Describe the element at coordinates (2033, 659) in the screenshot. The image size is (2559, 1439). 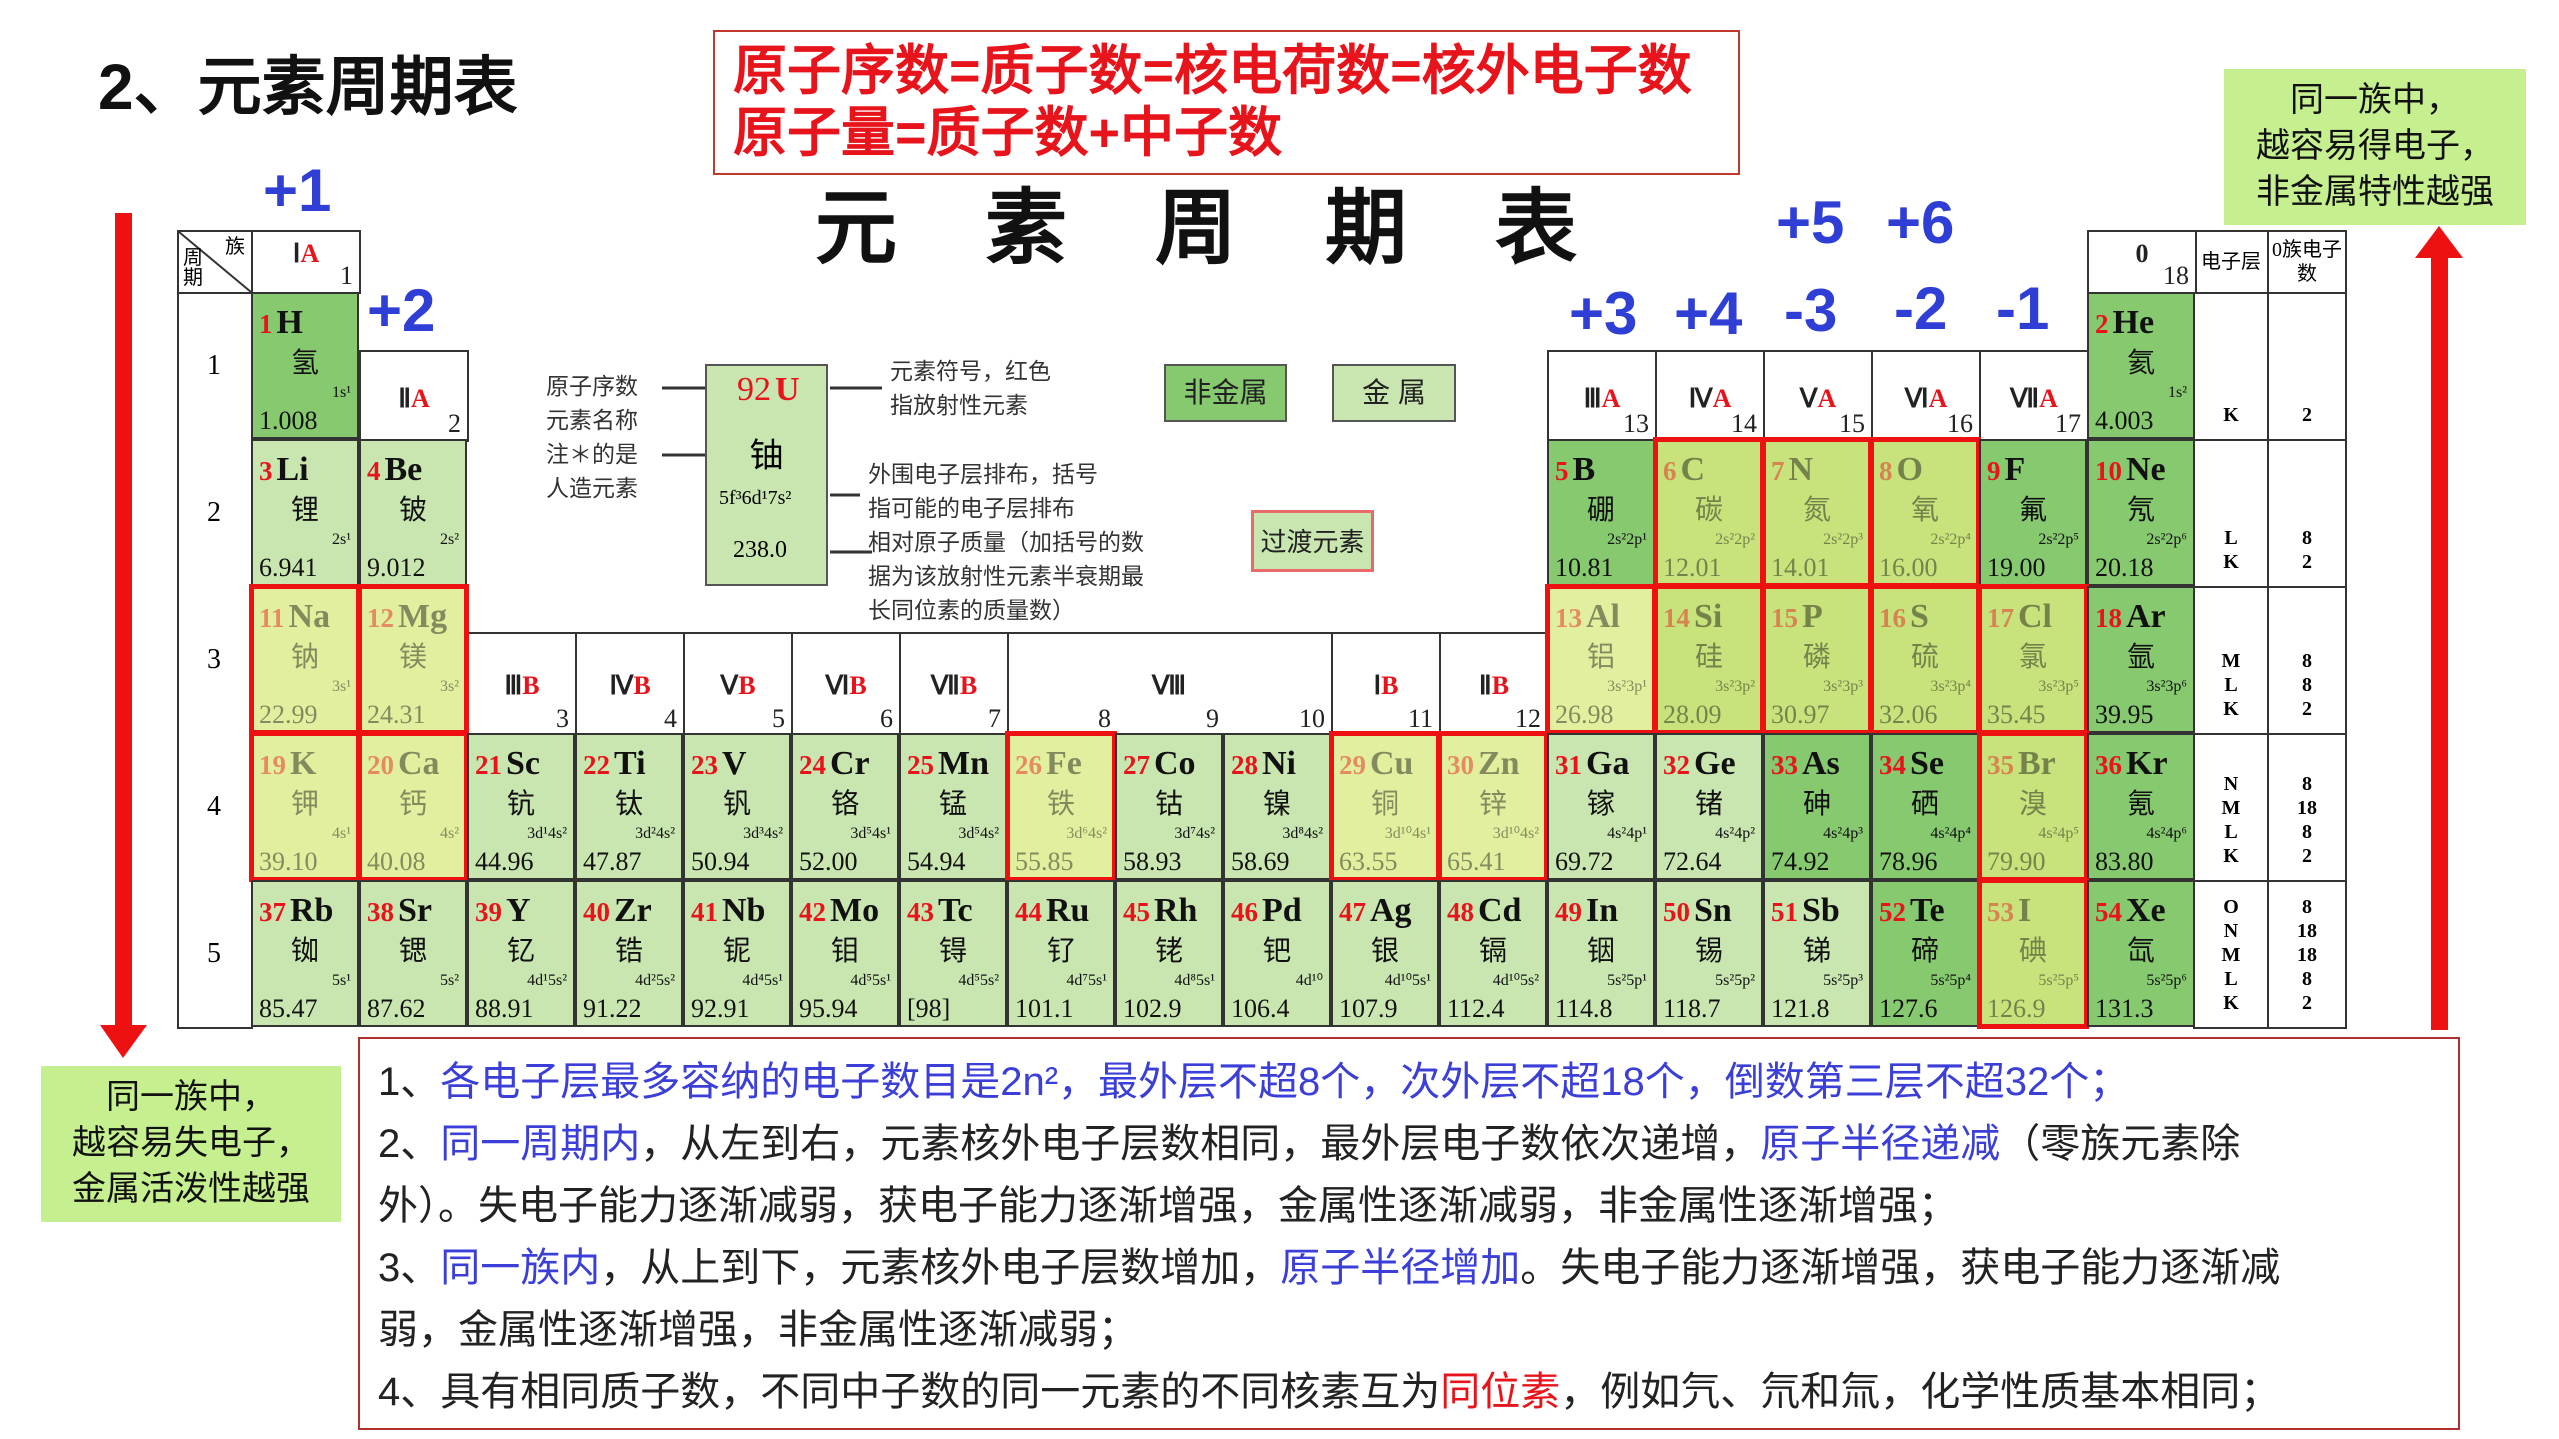
I see `element-cell: 17 Cl 氯 3s²3p⁵ 35.45` at that location.